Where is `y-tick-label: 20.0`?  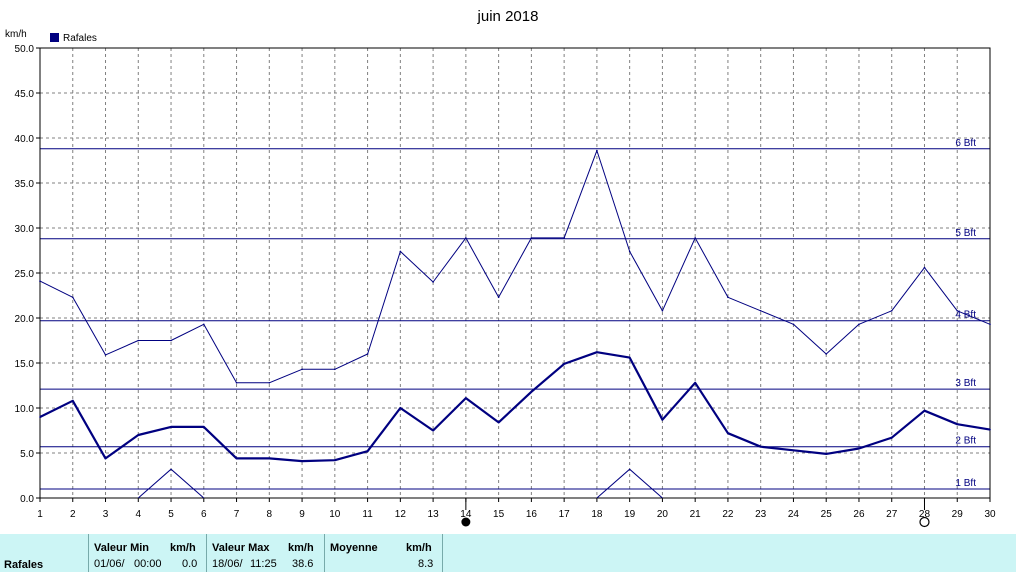
y-tick-label: 20.0 is located at coordinates (25, 319).